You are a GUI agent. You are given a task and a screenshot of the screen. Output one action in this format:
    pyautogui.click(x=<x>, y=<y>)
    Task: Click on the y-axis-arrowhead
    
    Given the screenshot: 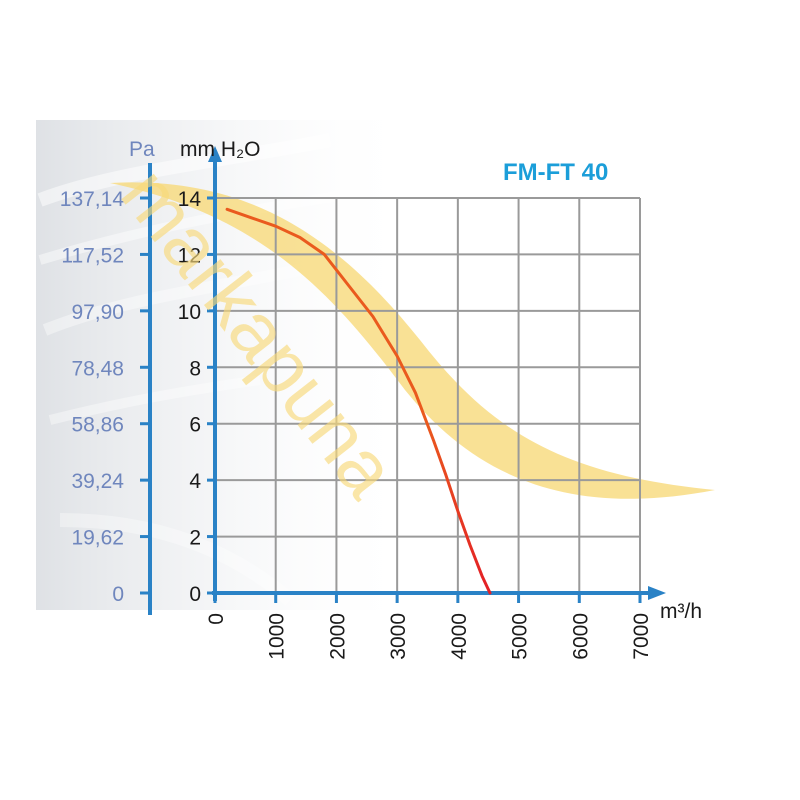 What is the action you would take?
    pyautogui.click(x=215, y=154)
    